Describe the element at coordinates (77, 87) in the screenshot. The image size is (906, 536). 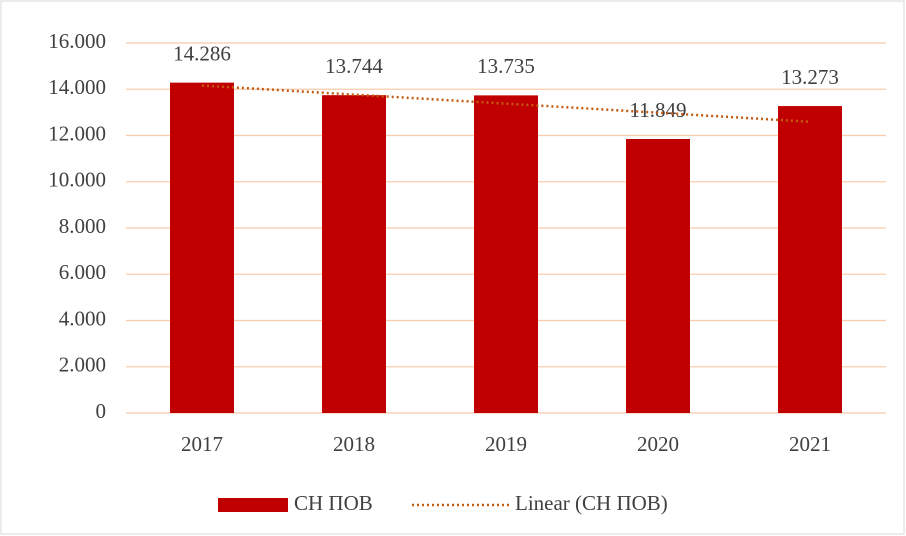
I see `y-tick-label: 14.000` at that location.